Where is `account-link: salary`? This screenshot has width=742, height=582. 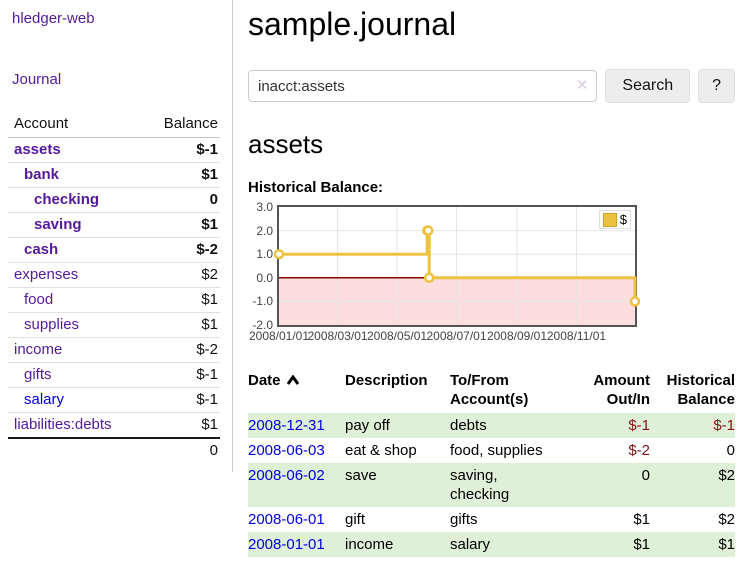
account-link: salary is located at coordinates (44, 399).